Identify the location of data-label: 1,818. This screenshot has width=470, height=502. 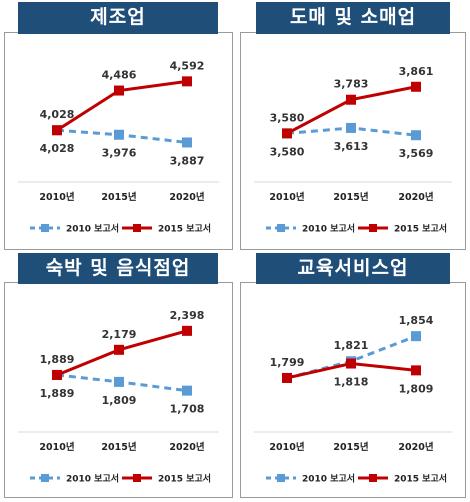
(351, 382).